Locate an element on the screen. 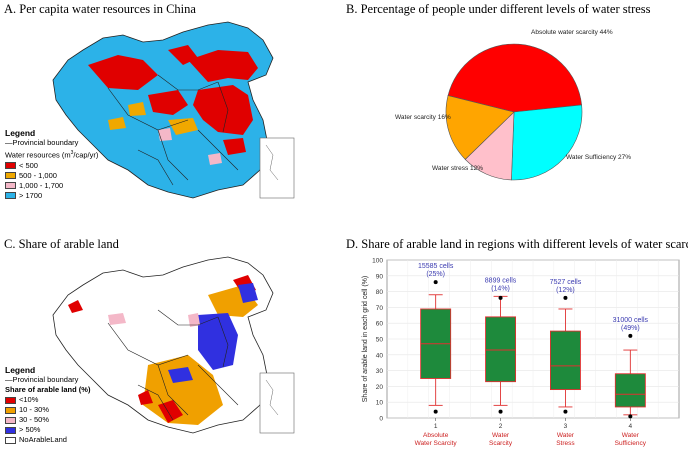 The width and height of the screenshot is (688, 450). legend-c-item: <10% is located at coordinates (47, 400).